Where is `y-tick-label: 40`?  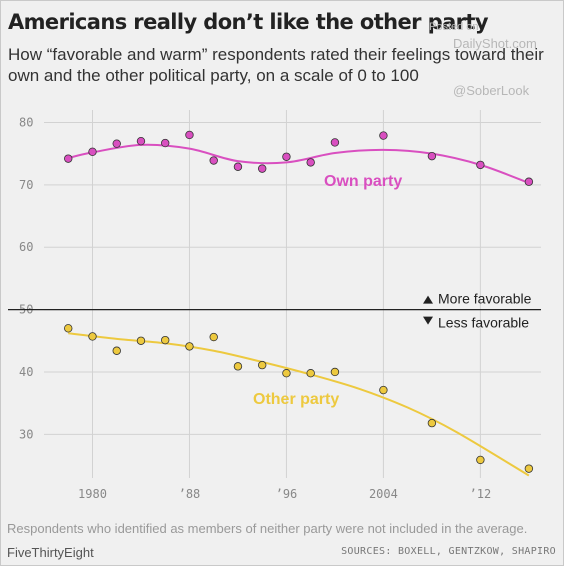 y-tick-label: 40 is located at coordinates (26, 372).